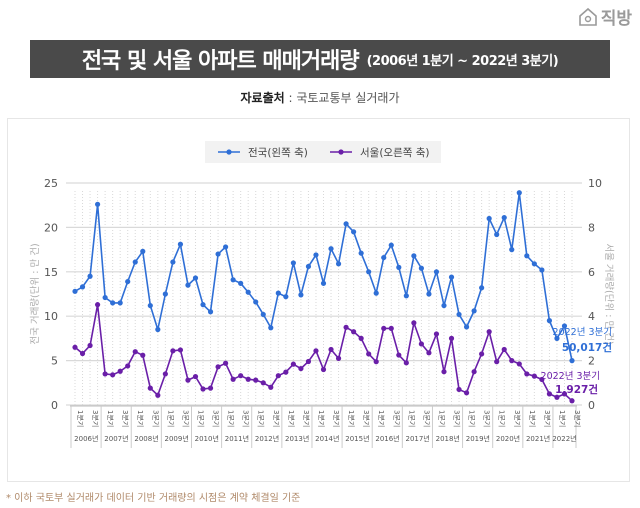  What do you see at coordinates (595, 183) in the screenshot?
I see `right-axis-tick-label: 10` at bounding box center [595, 183].